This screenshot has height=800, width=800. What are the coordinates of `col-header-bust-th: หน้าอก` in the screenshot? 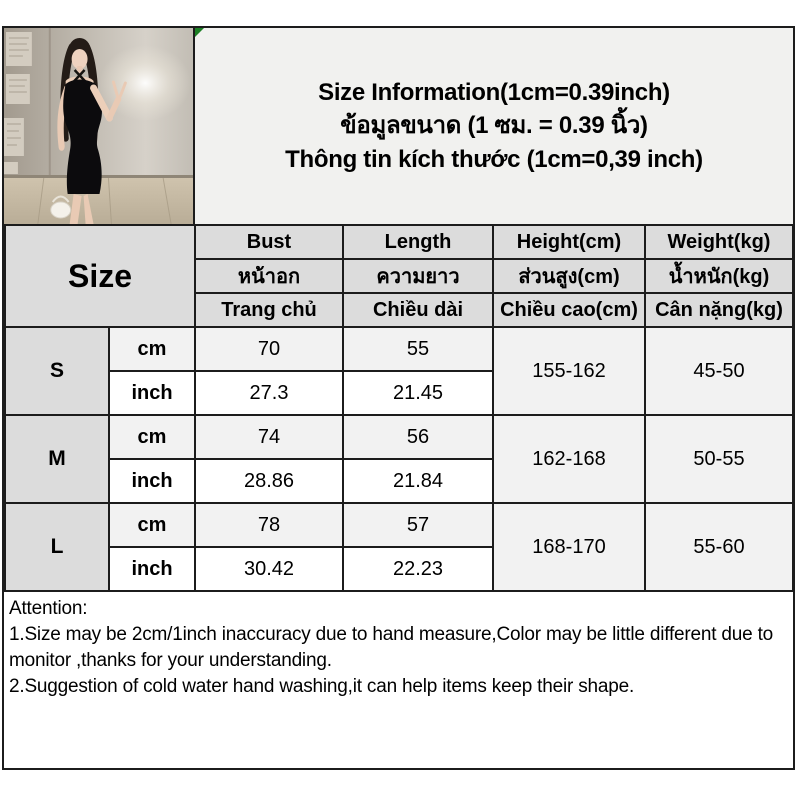 It's located at (269, 276).